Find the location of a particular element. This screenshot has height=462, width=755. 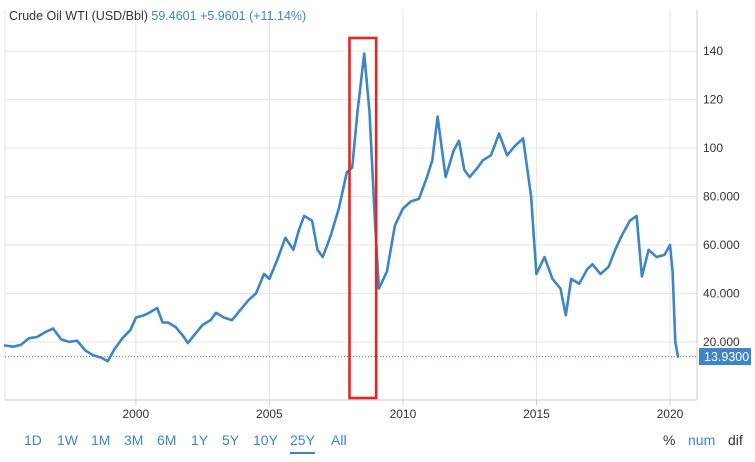

x-tick-label: 2005 is located at coordinates (269, 414).